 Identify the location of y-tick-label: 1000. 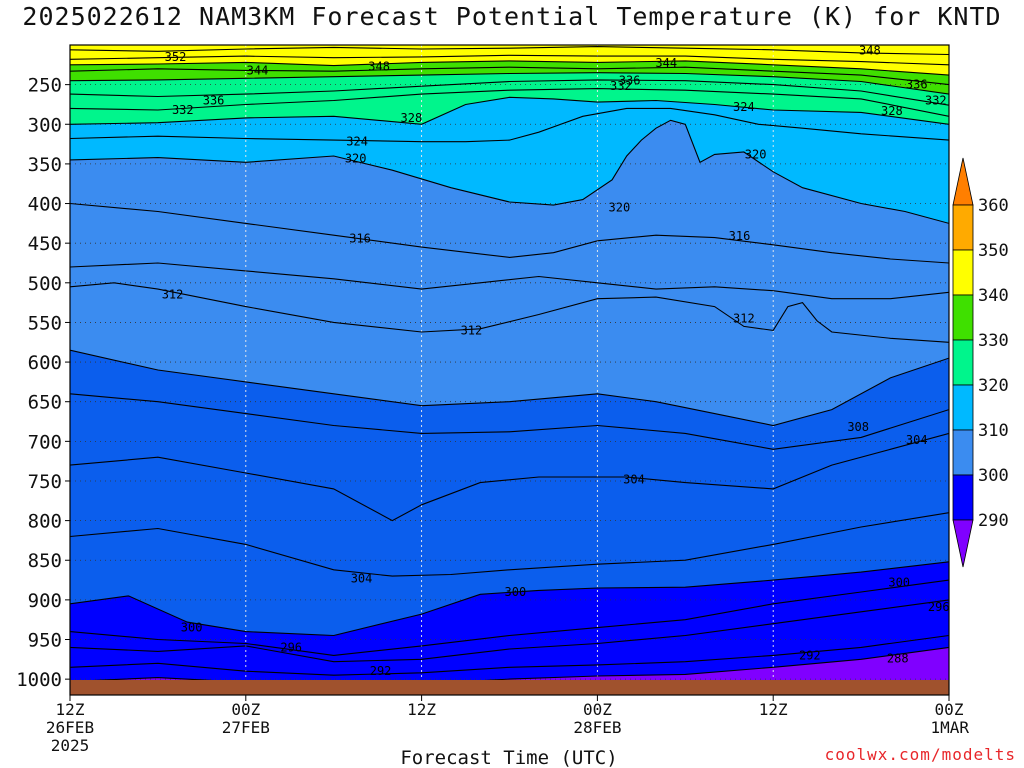
(39, 680).